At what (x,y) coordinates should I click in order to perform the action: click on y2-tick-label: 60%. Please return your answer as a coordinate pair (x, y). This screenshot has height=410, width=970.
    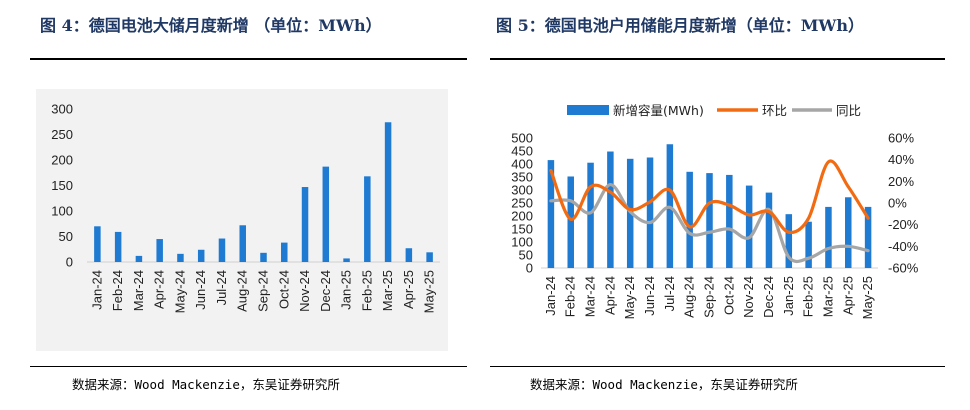
    Looking at the image, I should click on (901, 138).